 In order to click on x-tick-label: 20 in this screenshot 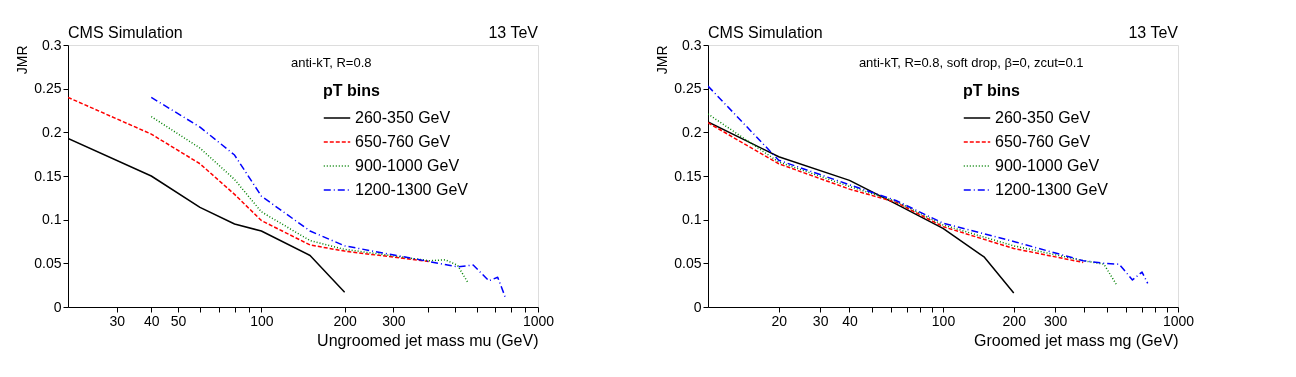, I will do `click(779, 320)`.